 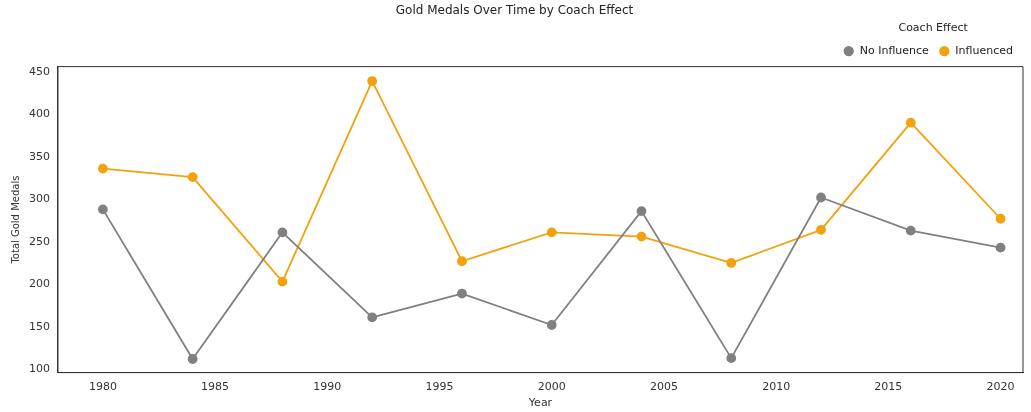 What do you see at coordinates (15, 220) in the screenshot?
I see `y-axis-title: Total Gold Medals` at bounding box center [15, 220].